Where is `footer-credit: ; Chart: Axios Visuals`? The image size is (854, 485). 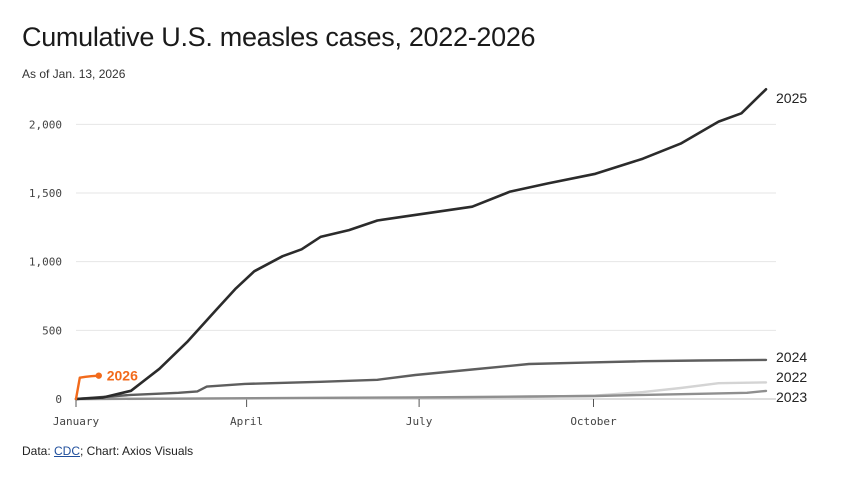 footer-credit: ; Chart: Axios Visuals is located at coordinates (137, 451).